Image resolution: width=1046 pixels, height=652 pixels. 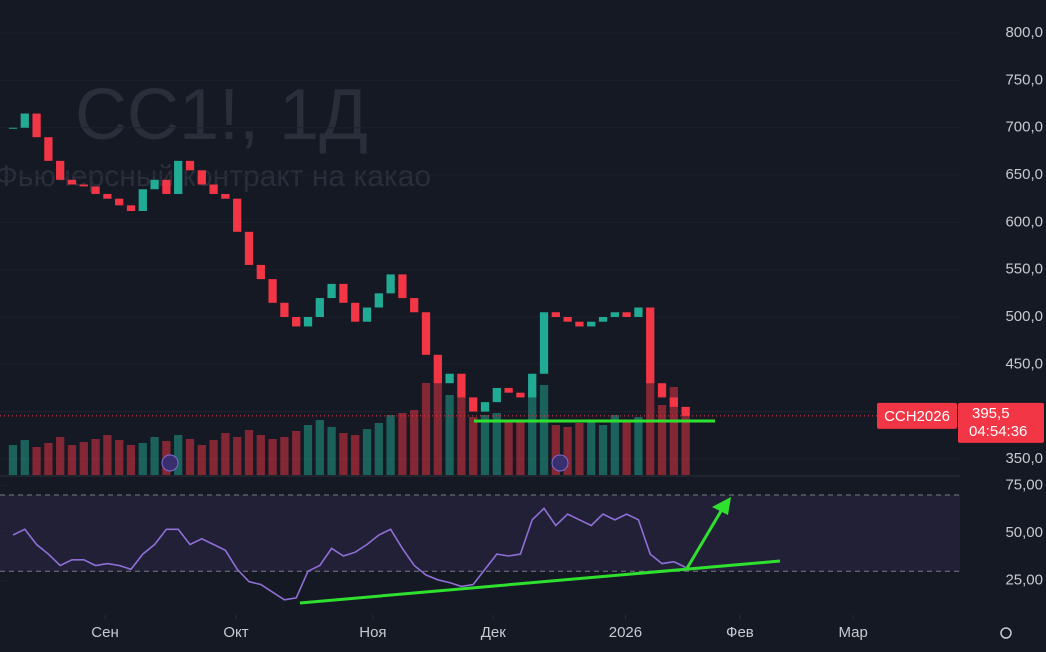 What do you see at coordinates (1024, 32) in the screenshot?
I see `y-tick-label: 800,0` at bounding box center [1024, 32].